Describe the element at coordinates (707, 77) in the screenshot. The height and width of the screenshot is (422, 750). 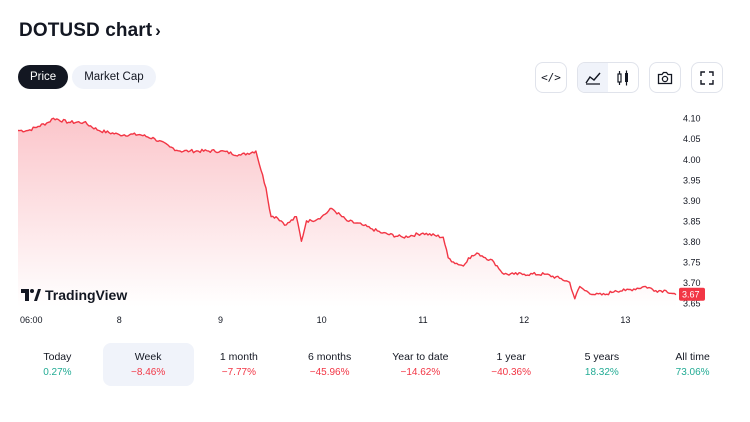
I see `fullscreen-icon` at that location.